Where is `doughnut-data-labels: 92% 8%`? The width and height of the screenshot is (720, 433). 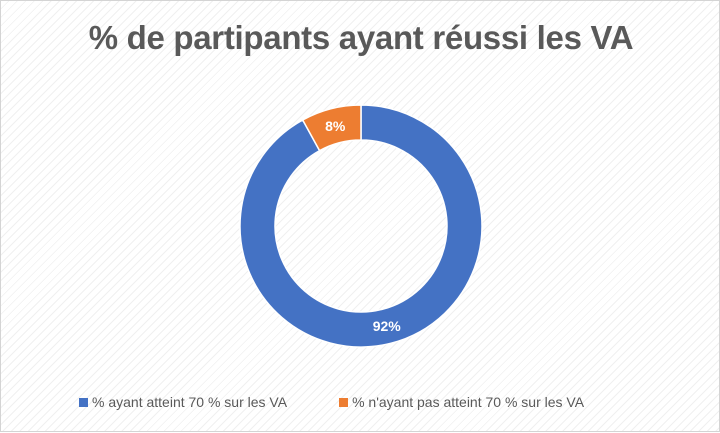
doughnut-data-labels: 92% 8% is located at coordinates (363, 226).